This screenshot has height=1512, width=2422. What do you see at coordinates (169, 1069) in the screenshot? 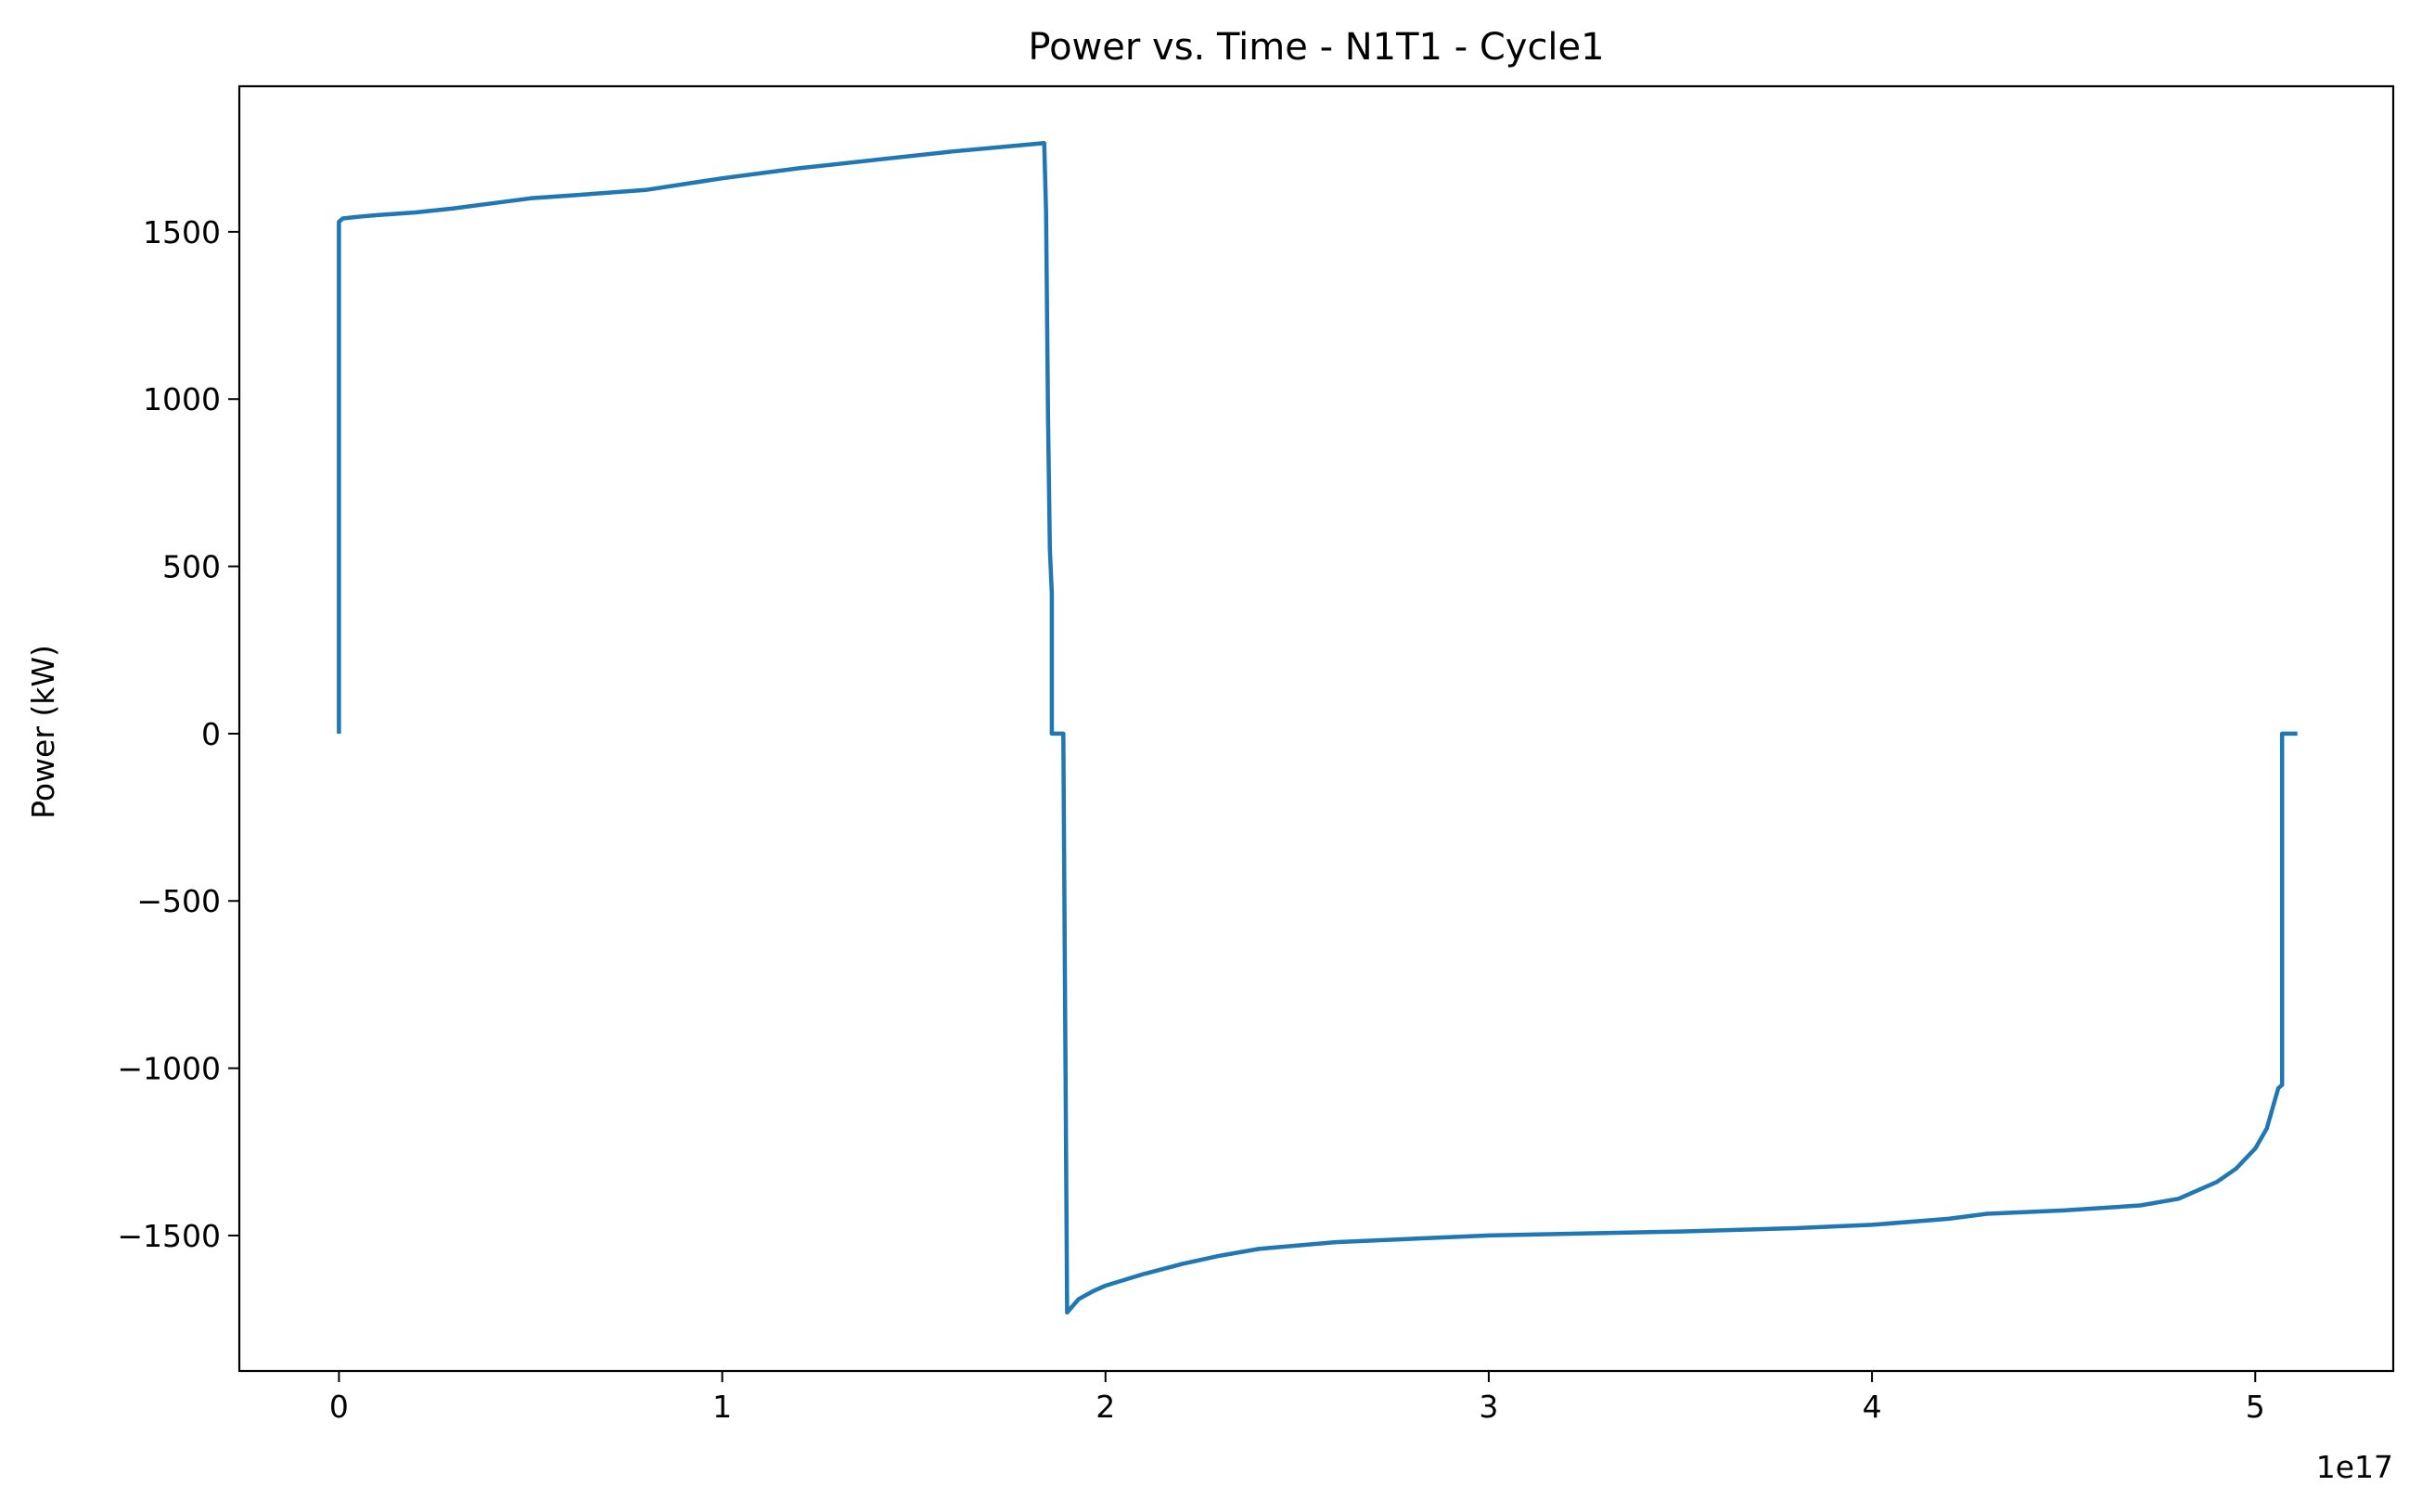
I see `y-tick-label: −1000` at bounding box center [169, 1069].